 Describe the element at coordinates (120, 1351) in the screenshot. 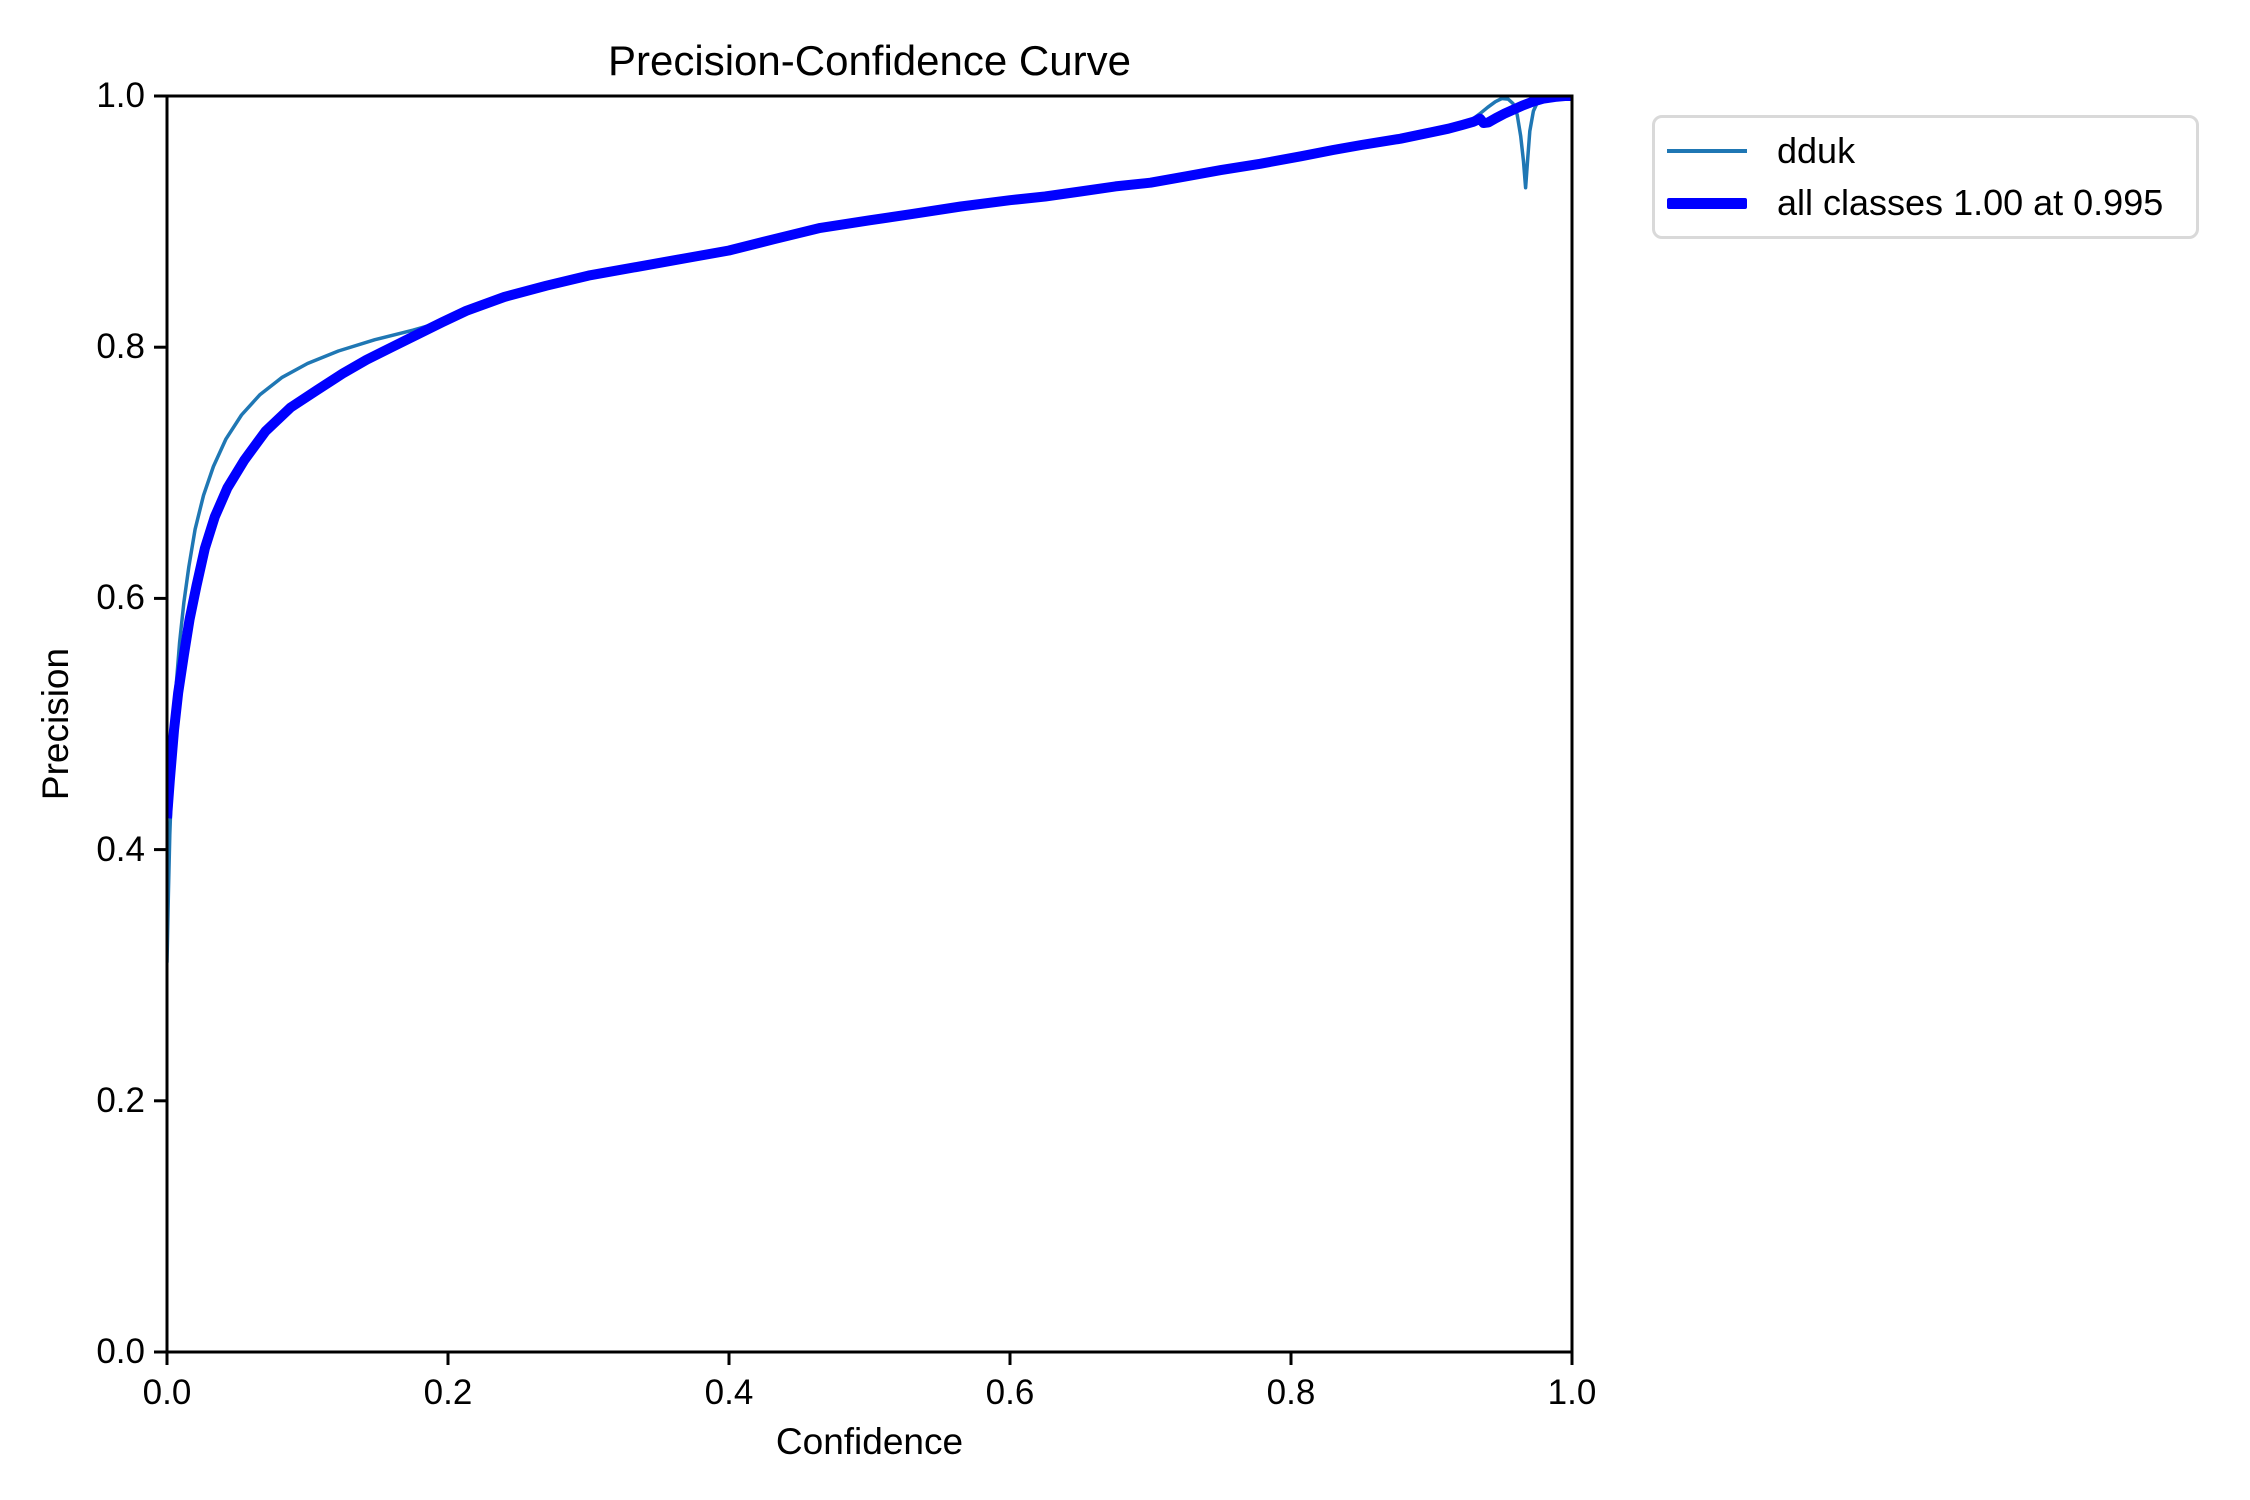

I see `y-tick-label-0.0: 0.0` at that location.